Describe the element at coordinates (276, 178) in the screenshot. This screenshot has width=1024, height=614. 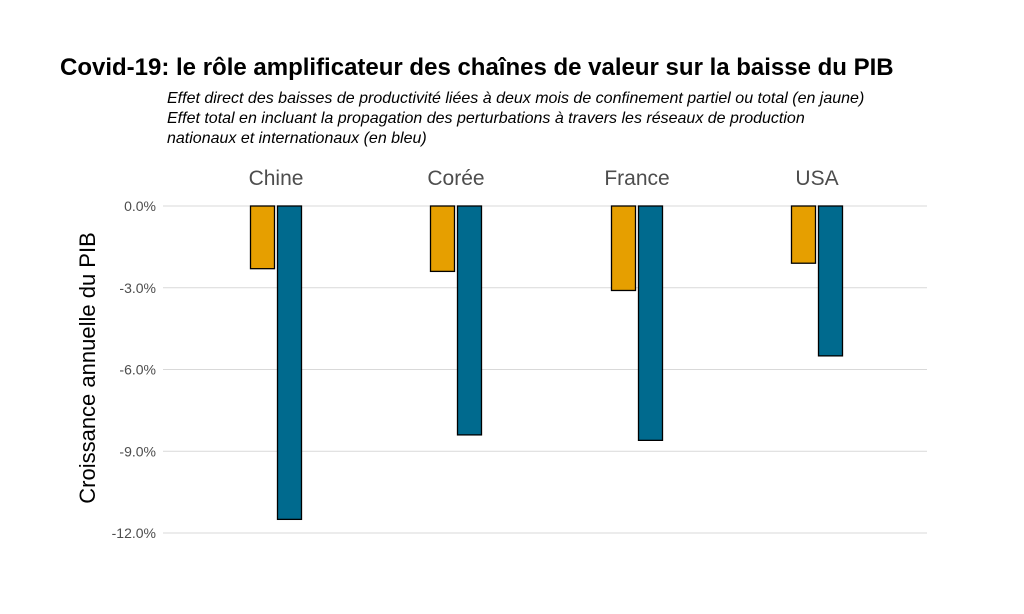
I see `facet-label: Chine` at that location.